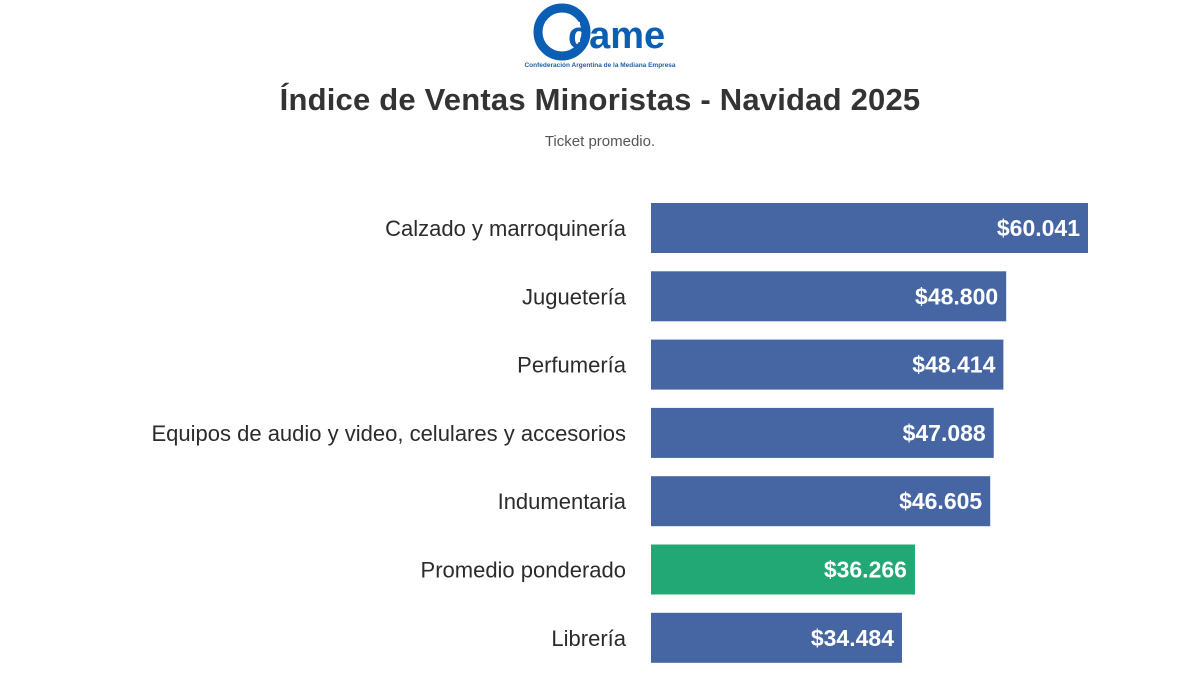 This screenshot has height=675, width=1200. I want to click on value-label: $36.266, so click(865, 570).